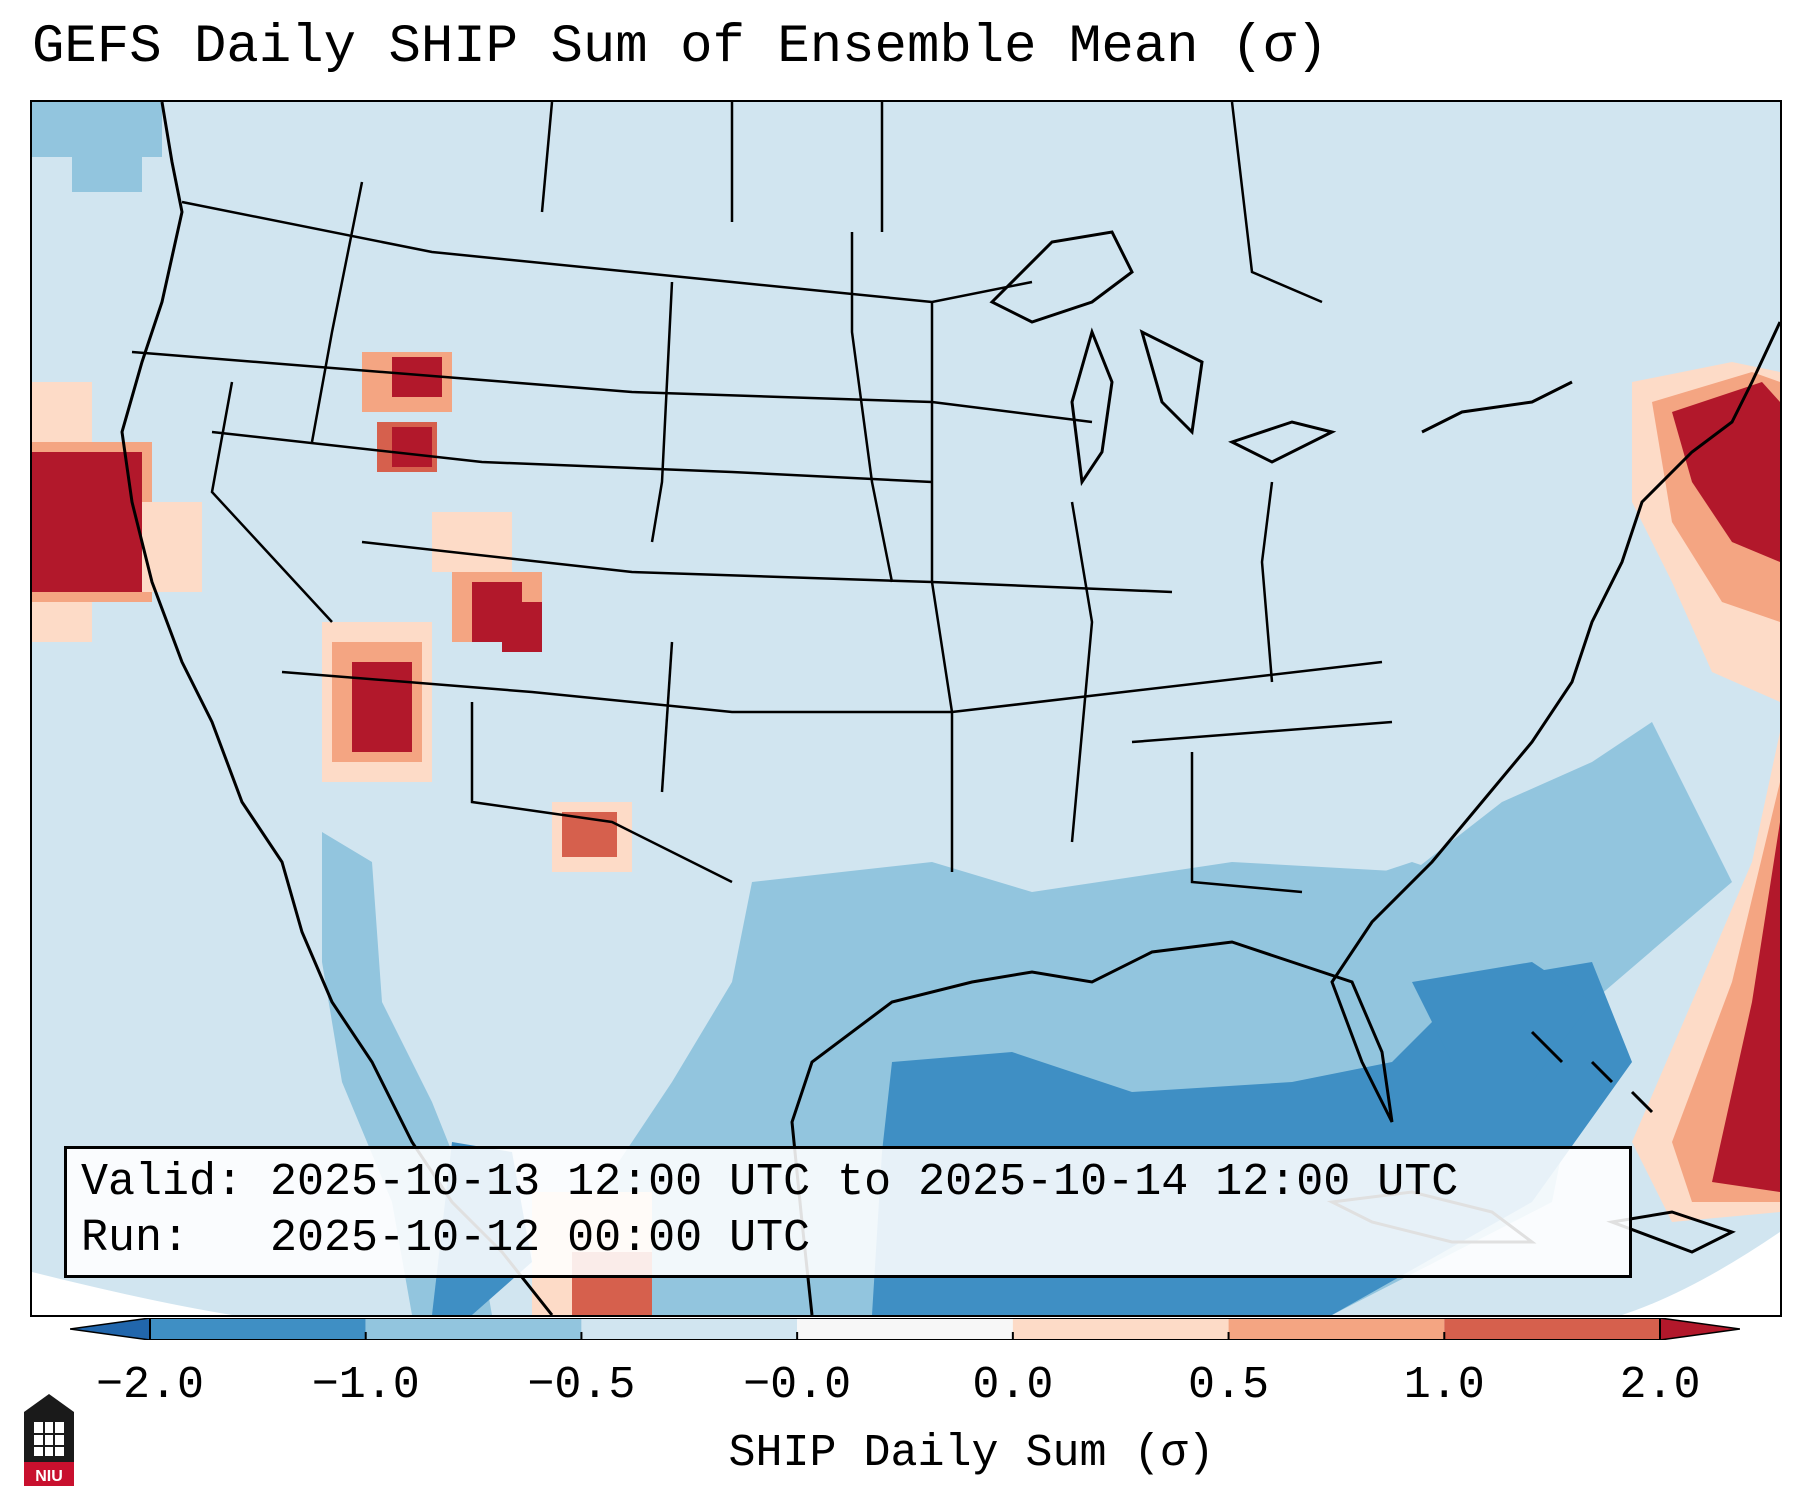 Image resolution: width=1803 pixels, height=1506 pixels. Describe the element at coordinates (1163, 358) in the screenshot. I see `great-lakes` at that location.